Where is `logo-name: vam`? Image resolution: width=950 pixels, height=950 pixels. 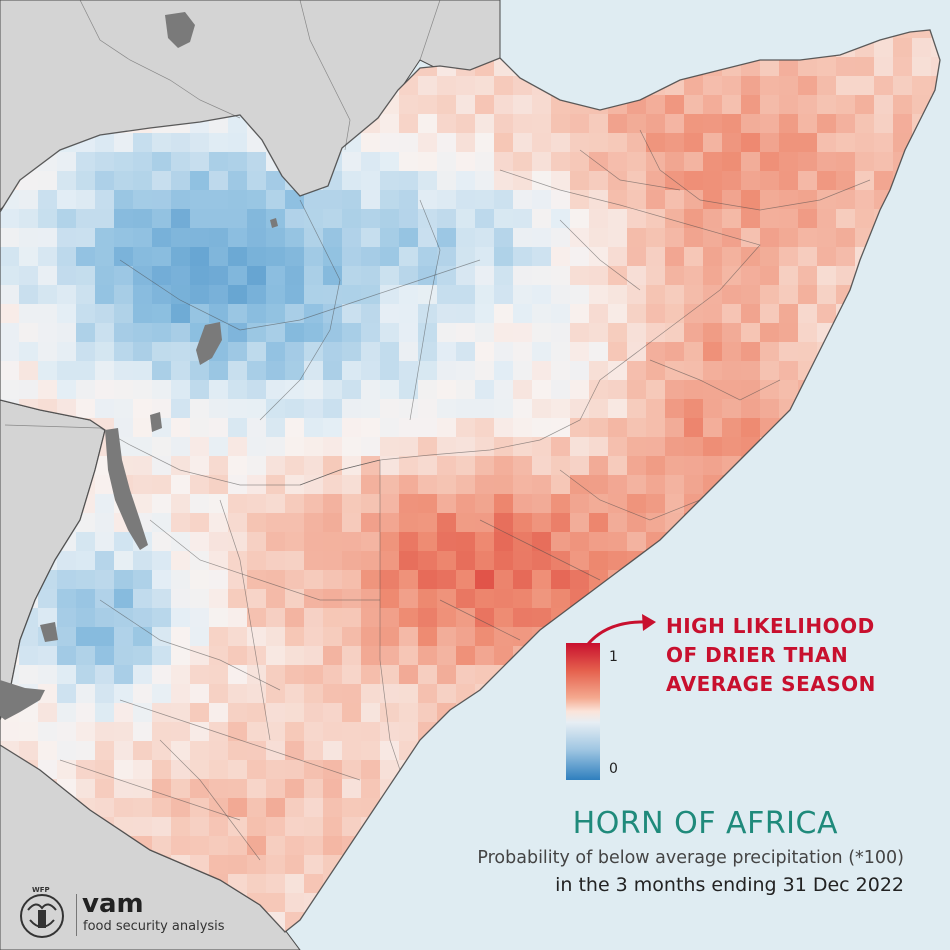 logo-name: vam is located at coordinates (113, 904).